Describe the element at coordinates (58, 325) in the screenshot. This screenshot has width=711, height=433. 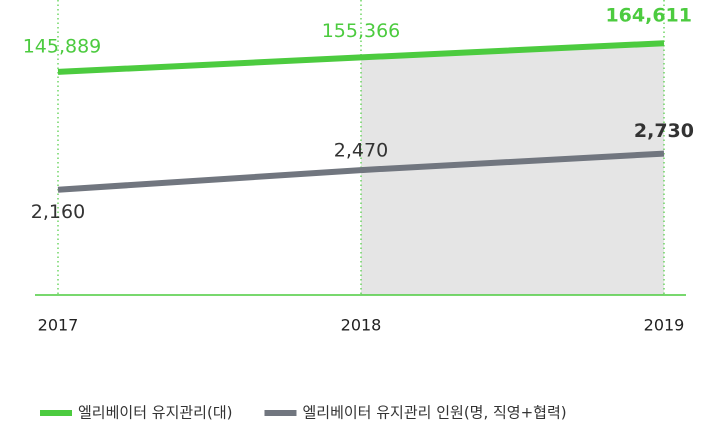
I see `x-tick-label: 2017` at that location.